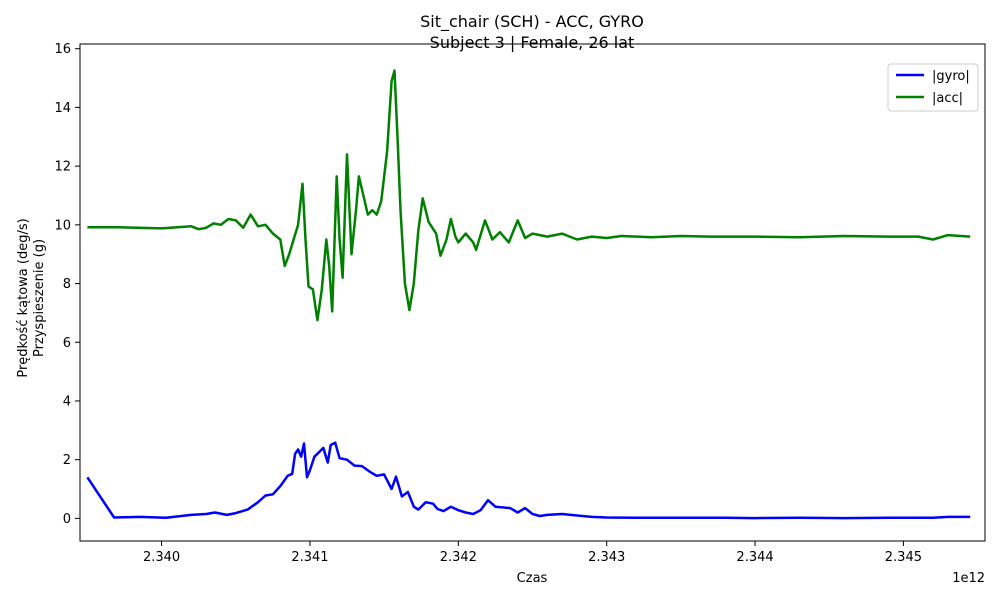  Describe the element at coordinates (933, 87) in the screenshot. I see `legend: |gyro| |acc|` at that location.